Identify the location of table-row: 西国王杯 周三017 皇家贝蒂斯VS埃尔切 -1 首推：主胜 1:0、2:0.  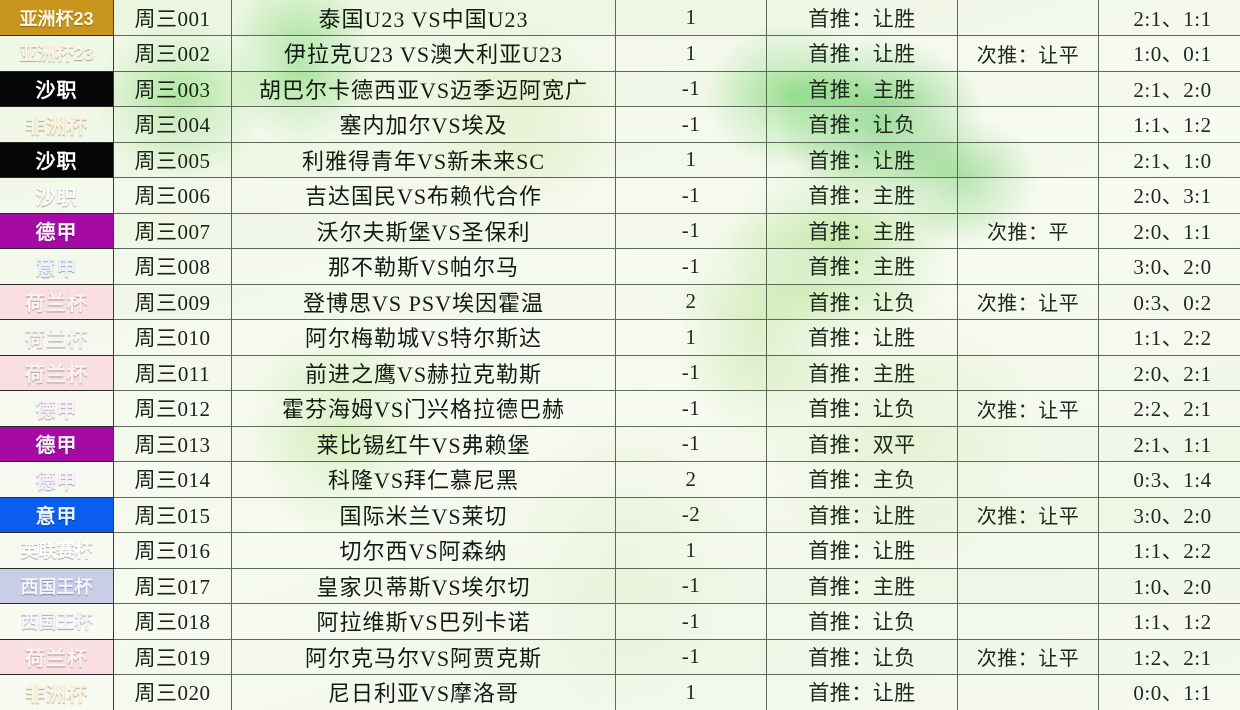
(620, 586).